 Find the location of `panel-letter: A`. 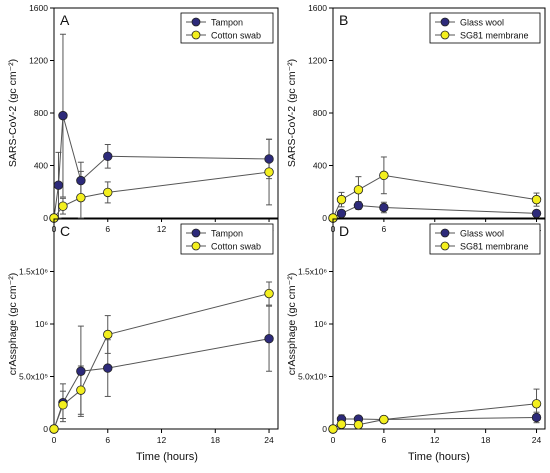

panel-letter: A is located at coordinates (65, 20).